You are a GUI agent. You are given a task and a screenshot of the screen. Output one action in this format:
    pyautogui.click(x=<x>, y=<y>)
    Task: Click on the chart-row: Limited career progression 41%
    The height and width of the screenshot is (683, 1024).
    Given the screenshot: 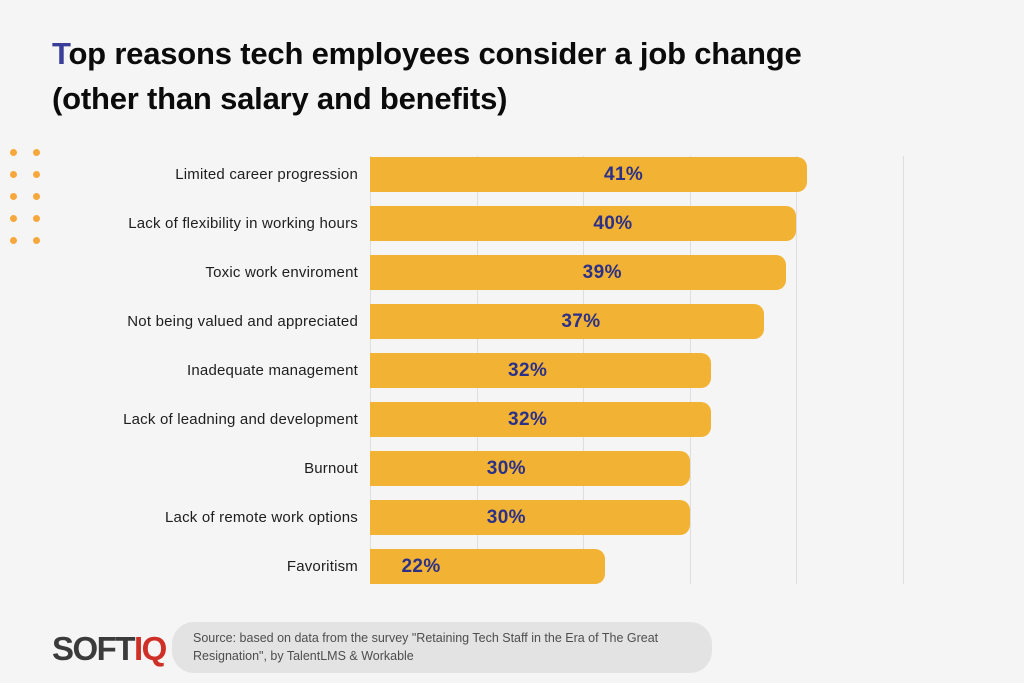 What is the action you would take?
    pyautogui.click(x=512, y=174)
    